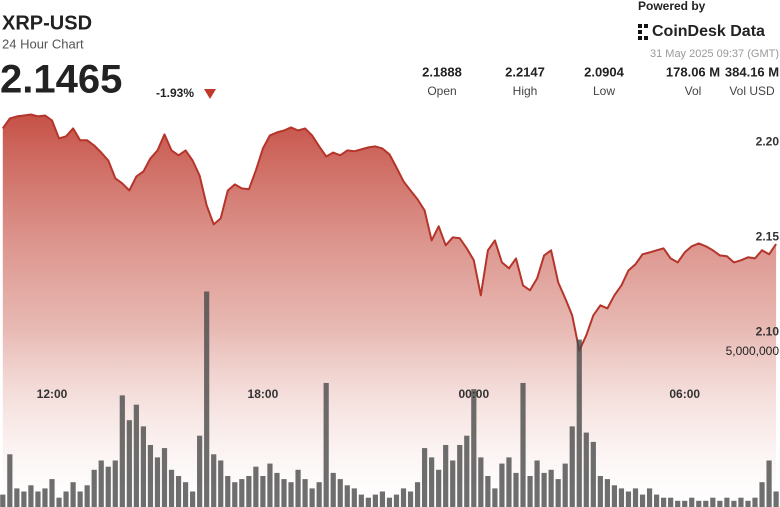  What do you see at coordinates (672, 6) in the screenshot?
I see `powered-by: Powered by` at bounding box center [672, 6].